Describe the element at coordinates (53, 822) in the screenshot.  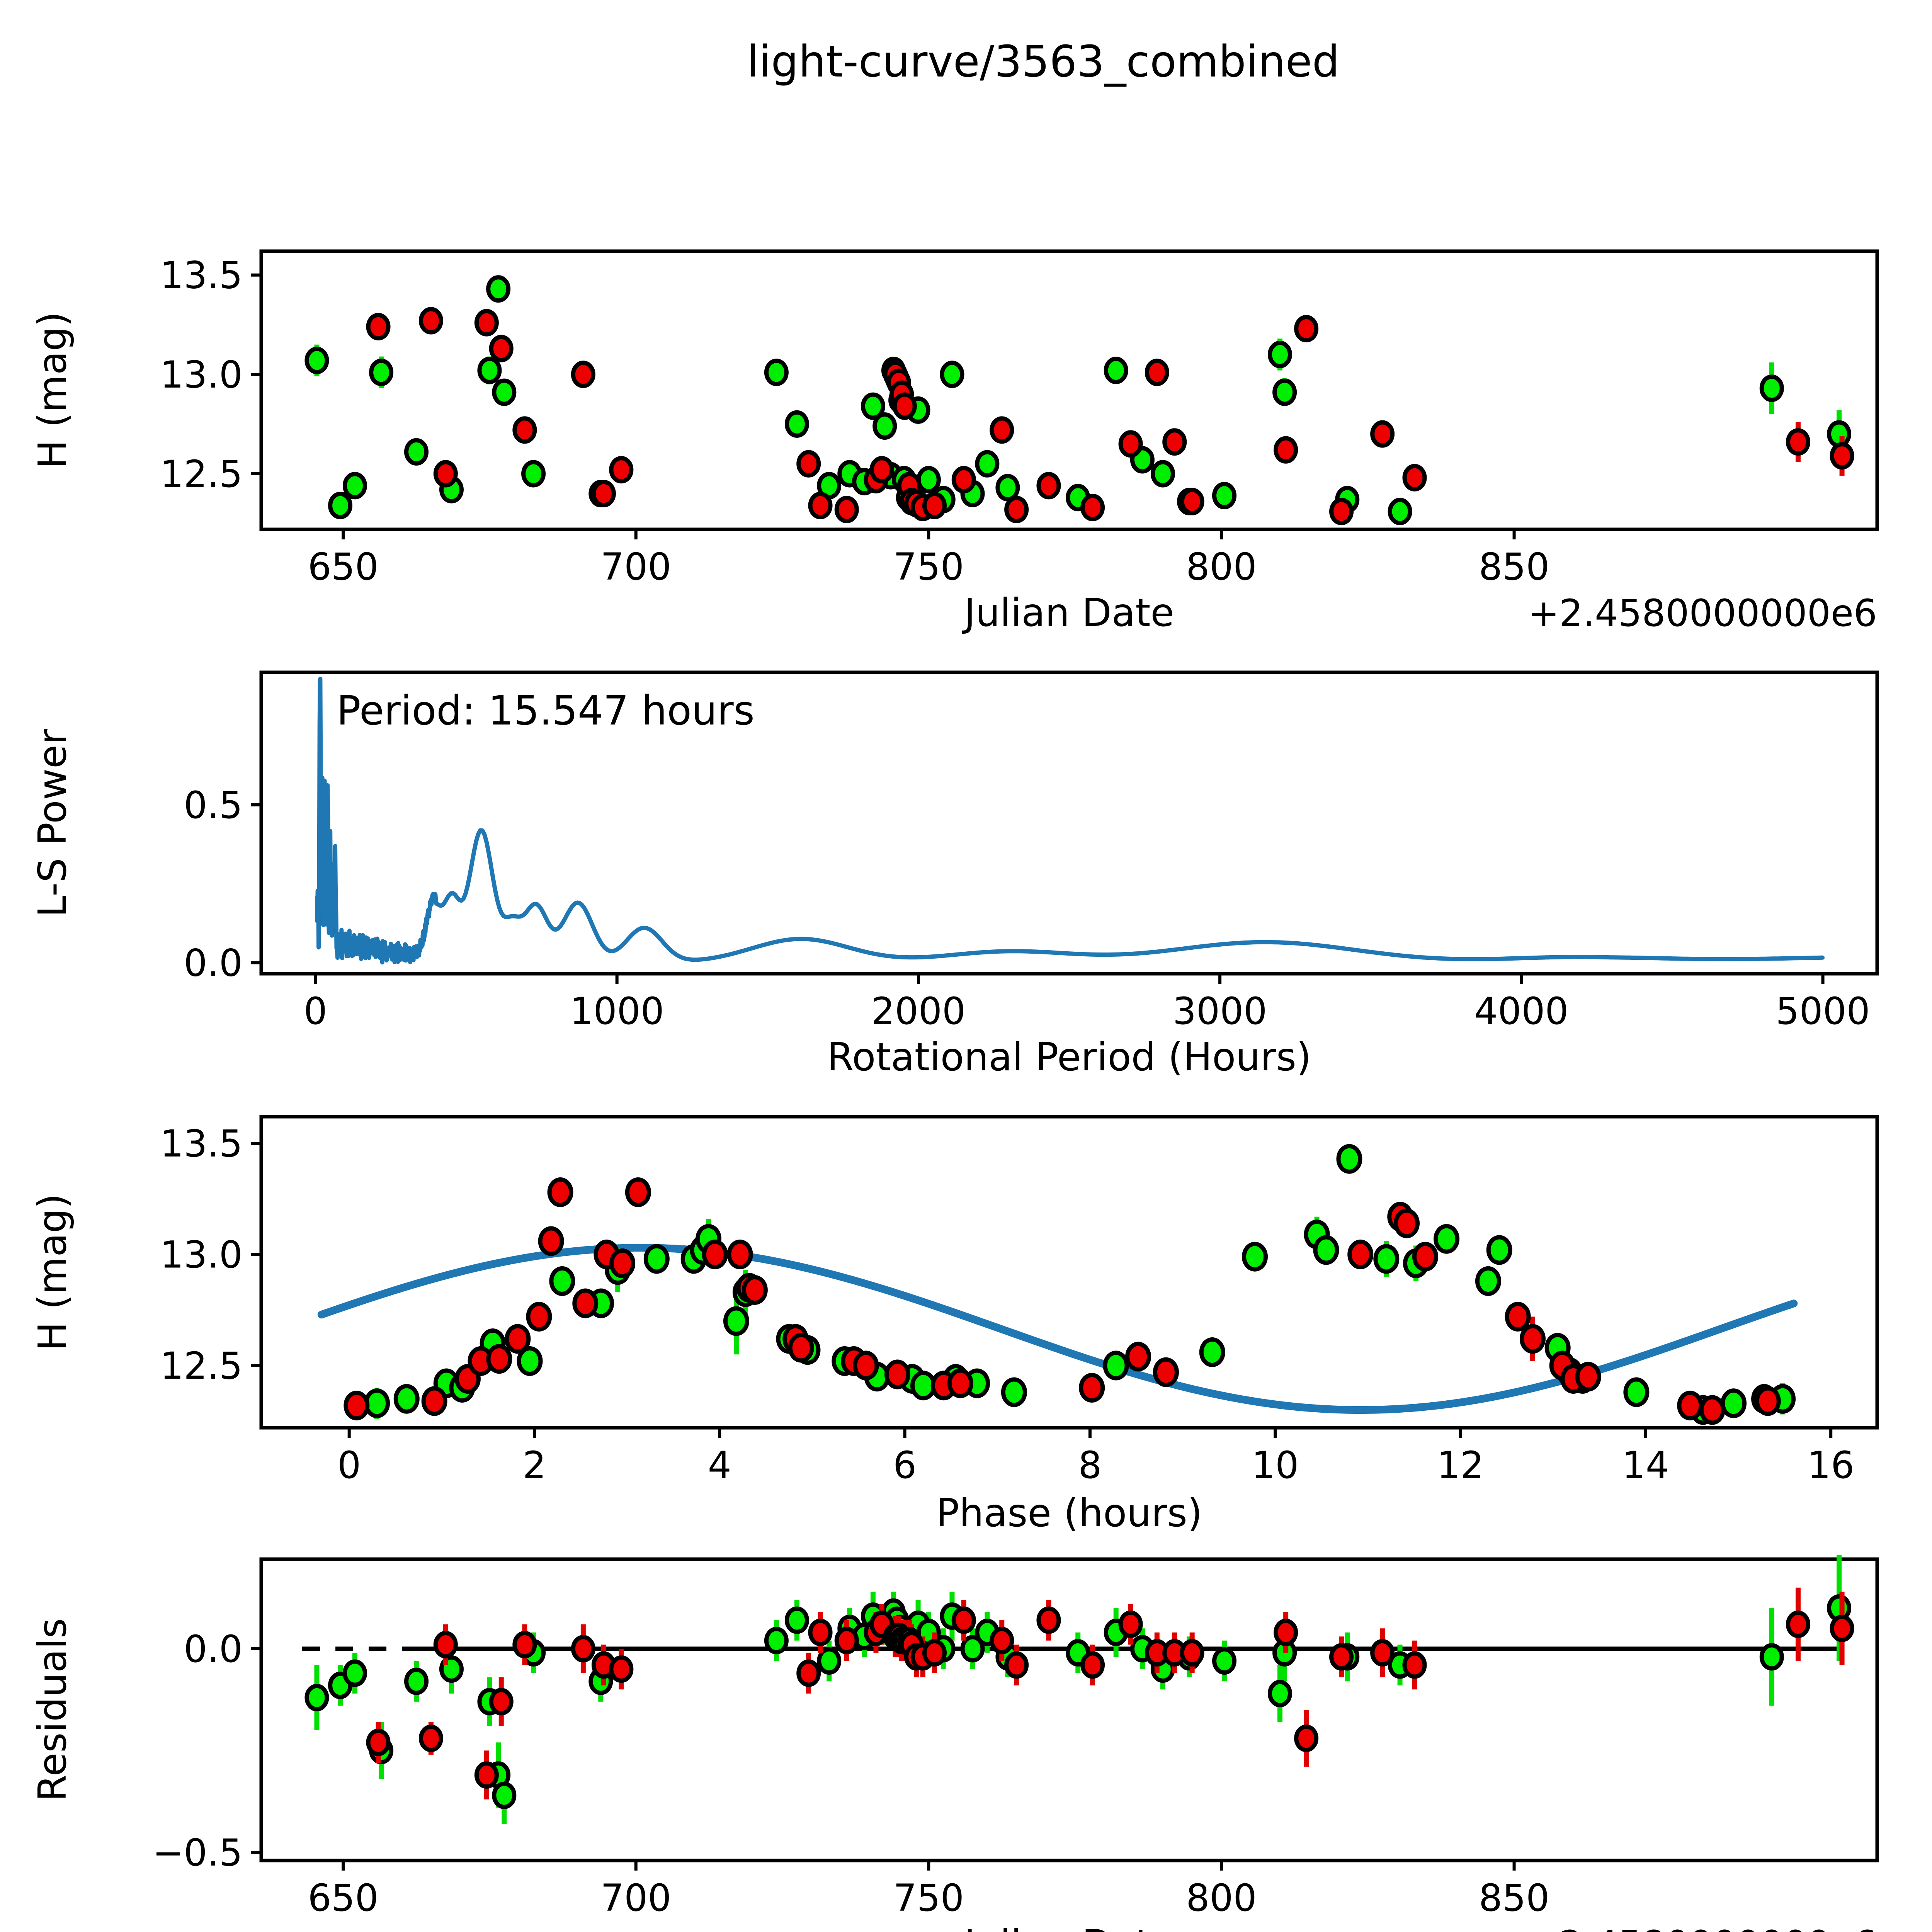
I see `y-axis-label: L-S Power` at that location.